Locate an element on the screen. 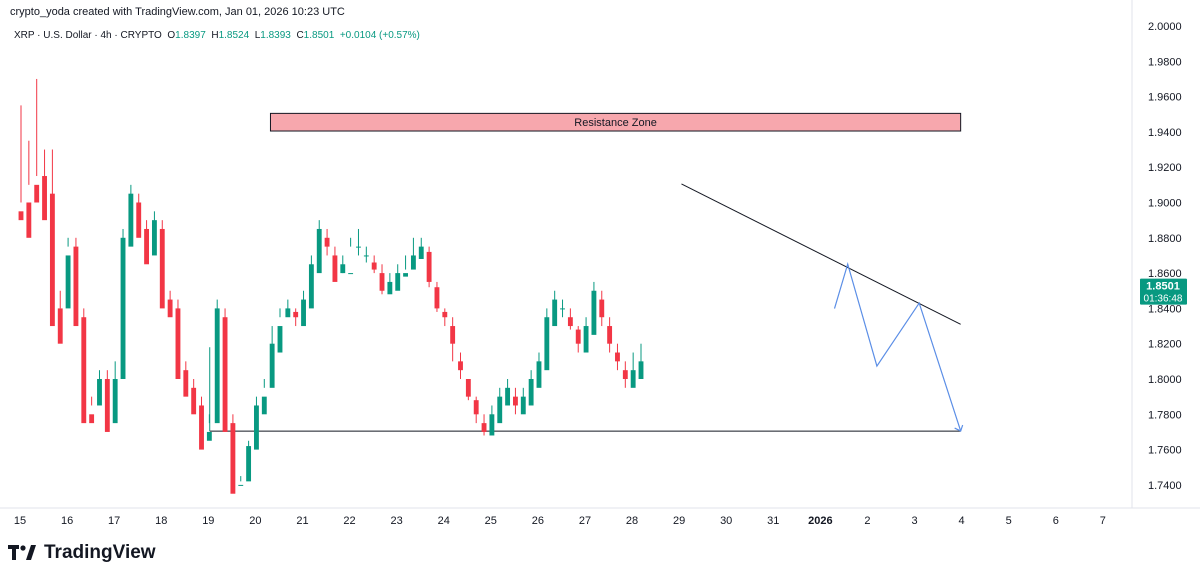 This screenshot has height=581, width=1200. price-change: +0.0104 (+0.57%) is located at coordinates (379, 35).